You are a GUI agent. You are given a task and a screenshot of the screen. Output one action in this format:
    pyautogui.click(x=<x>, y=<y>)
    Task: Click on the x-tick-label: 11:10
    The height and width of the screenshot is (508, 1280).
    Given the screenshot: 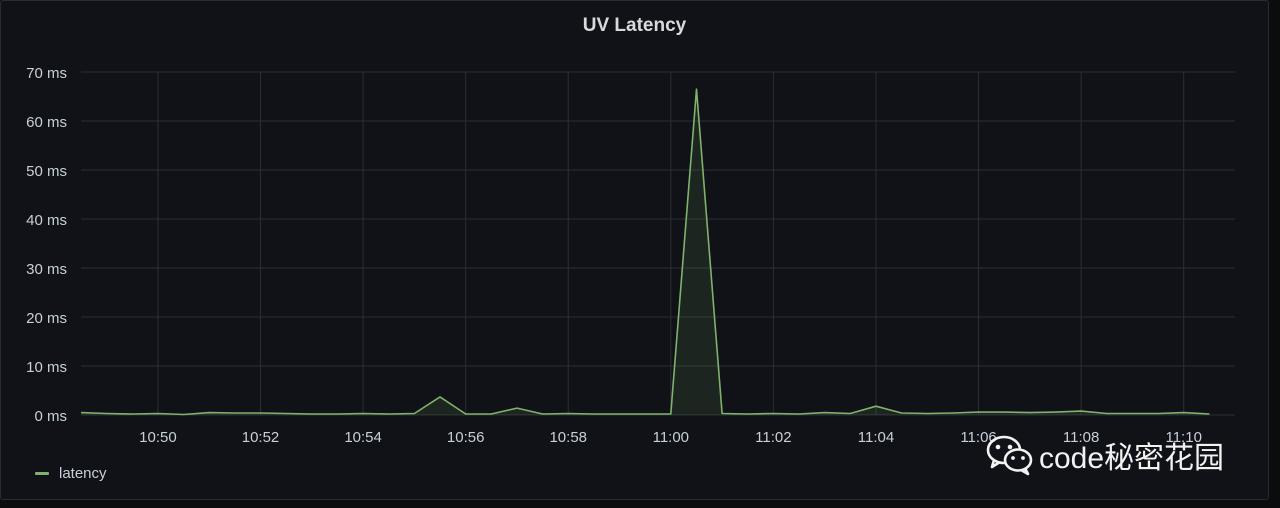 What is the action you would take?
    pyautogui.click(x=1183, y=437)
    